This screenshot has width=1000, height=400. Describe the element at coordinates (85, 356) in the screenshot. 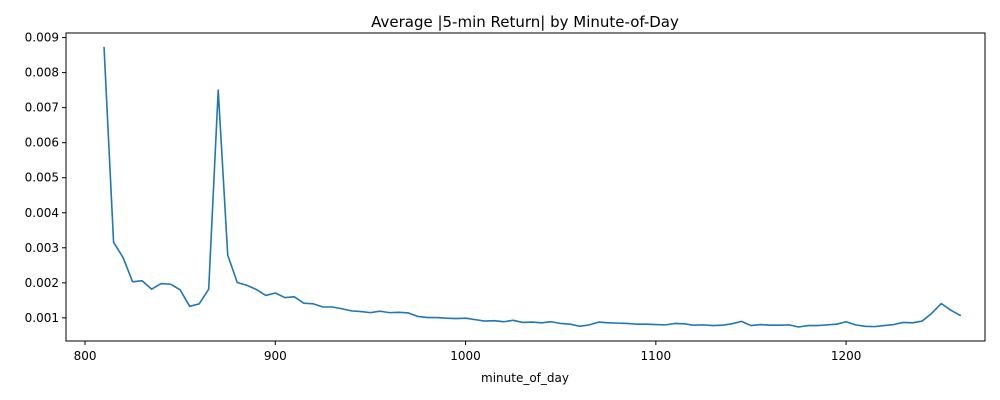

I see `x-tick-label: 800` at that location.